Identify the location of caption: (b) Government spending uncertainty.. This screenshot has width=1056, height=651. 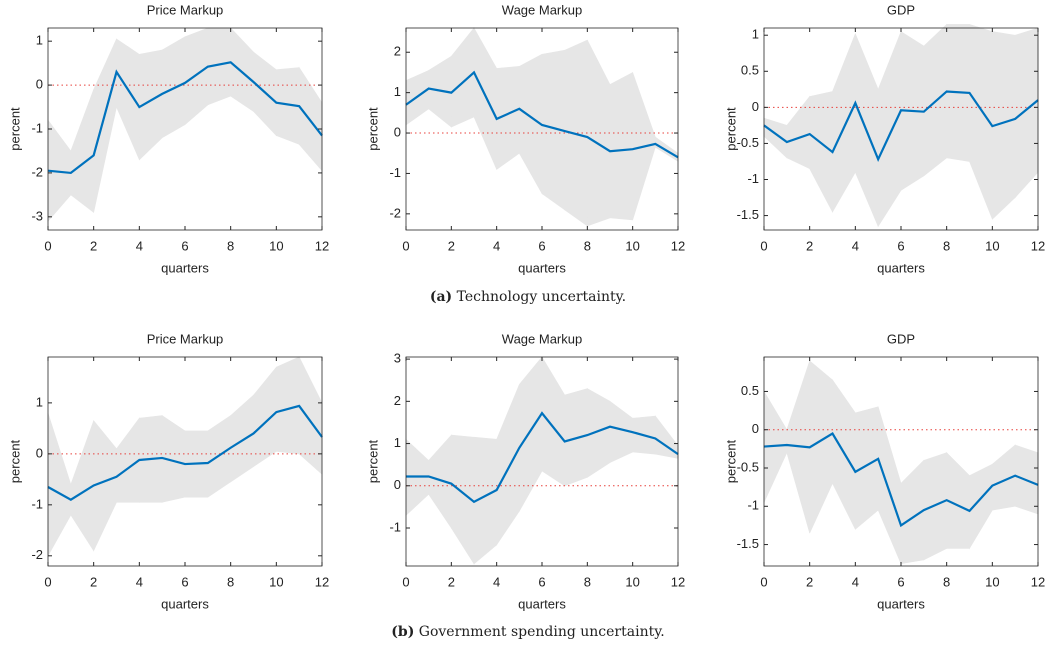
(527, 632).